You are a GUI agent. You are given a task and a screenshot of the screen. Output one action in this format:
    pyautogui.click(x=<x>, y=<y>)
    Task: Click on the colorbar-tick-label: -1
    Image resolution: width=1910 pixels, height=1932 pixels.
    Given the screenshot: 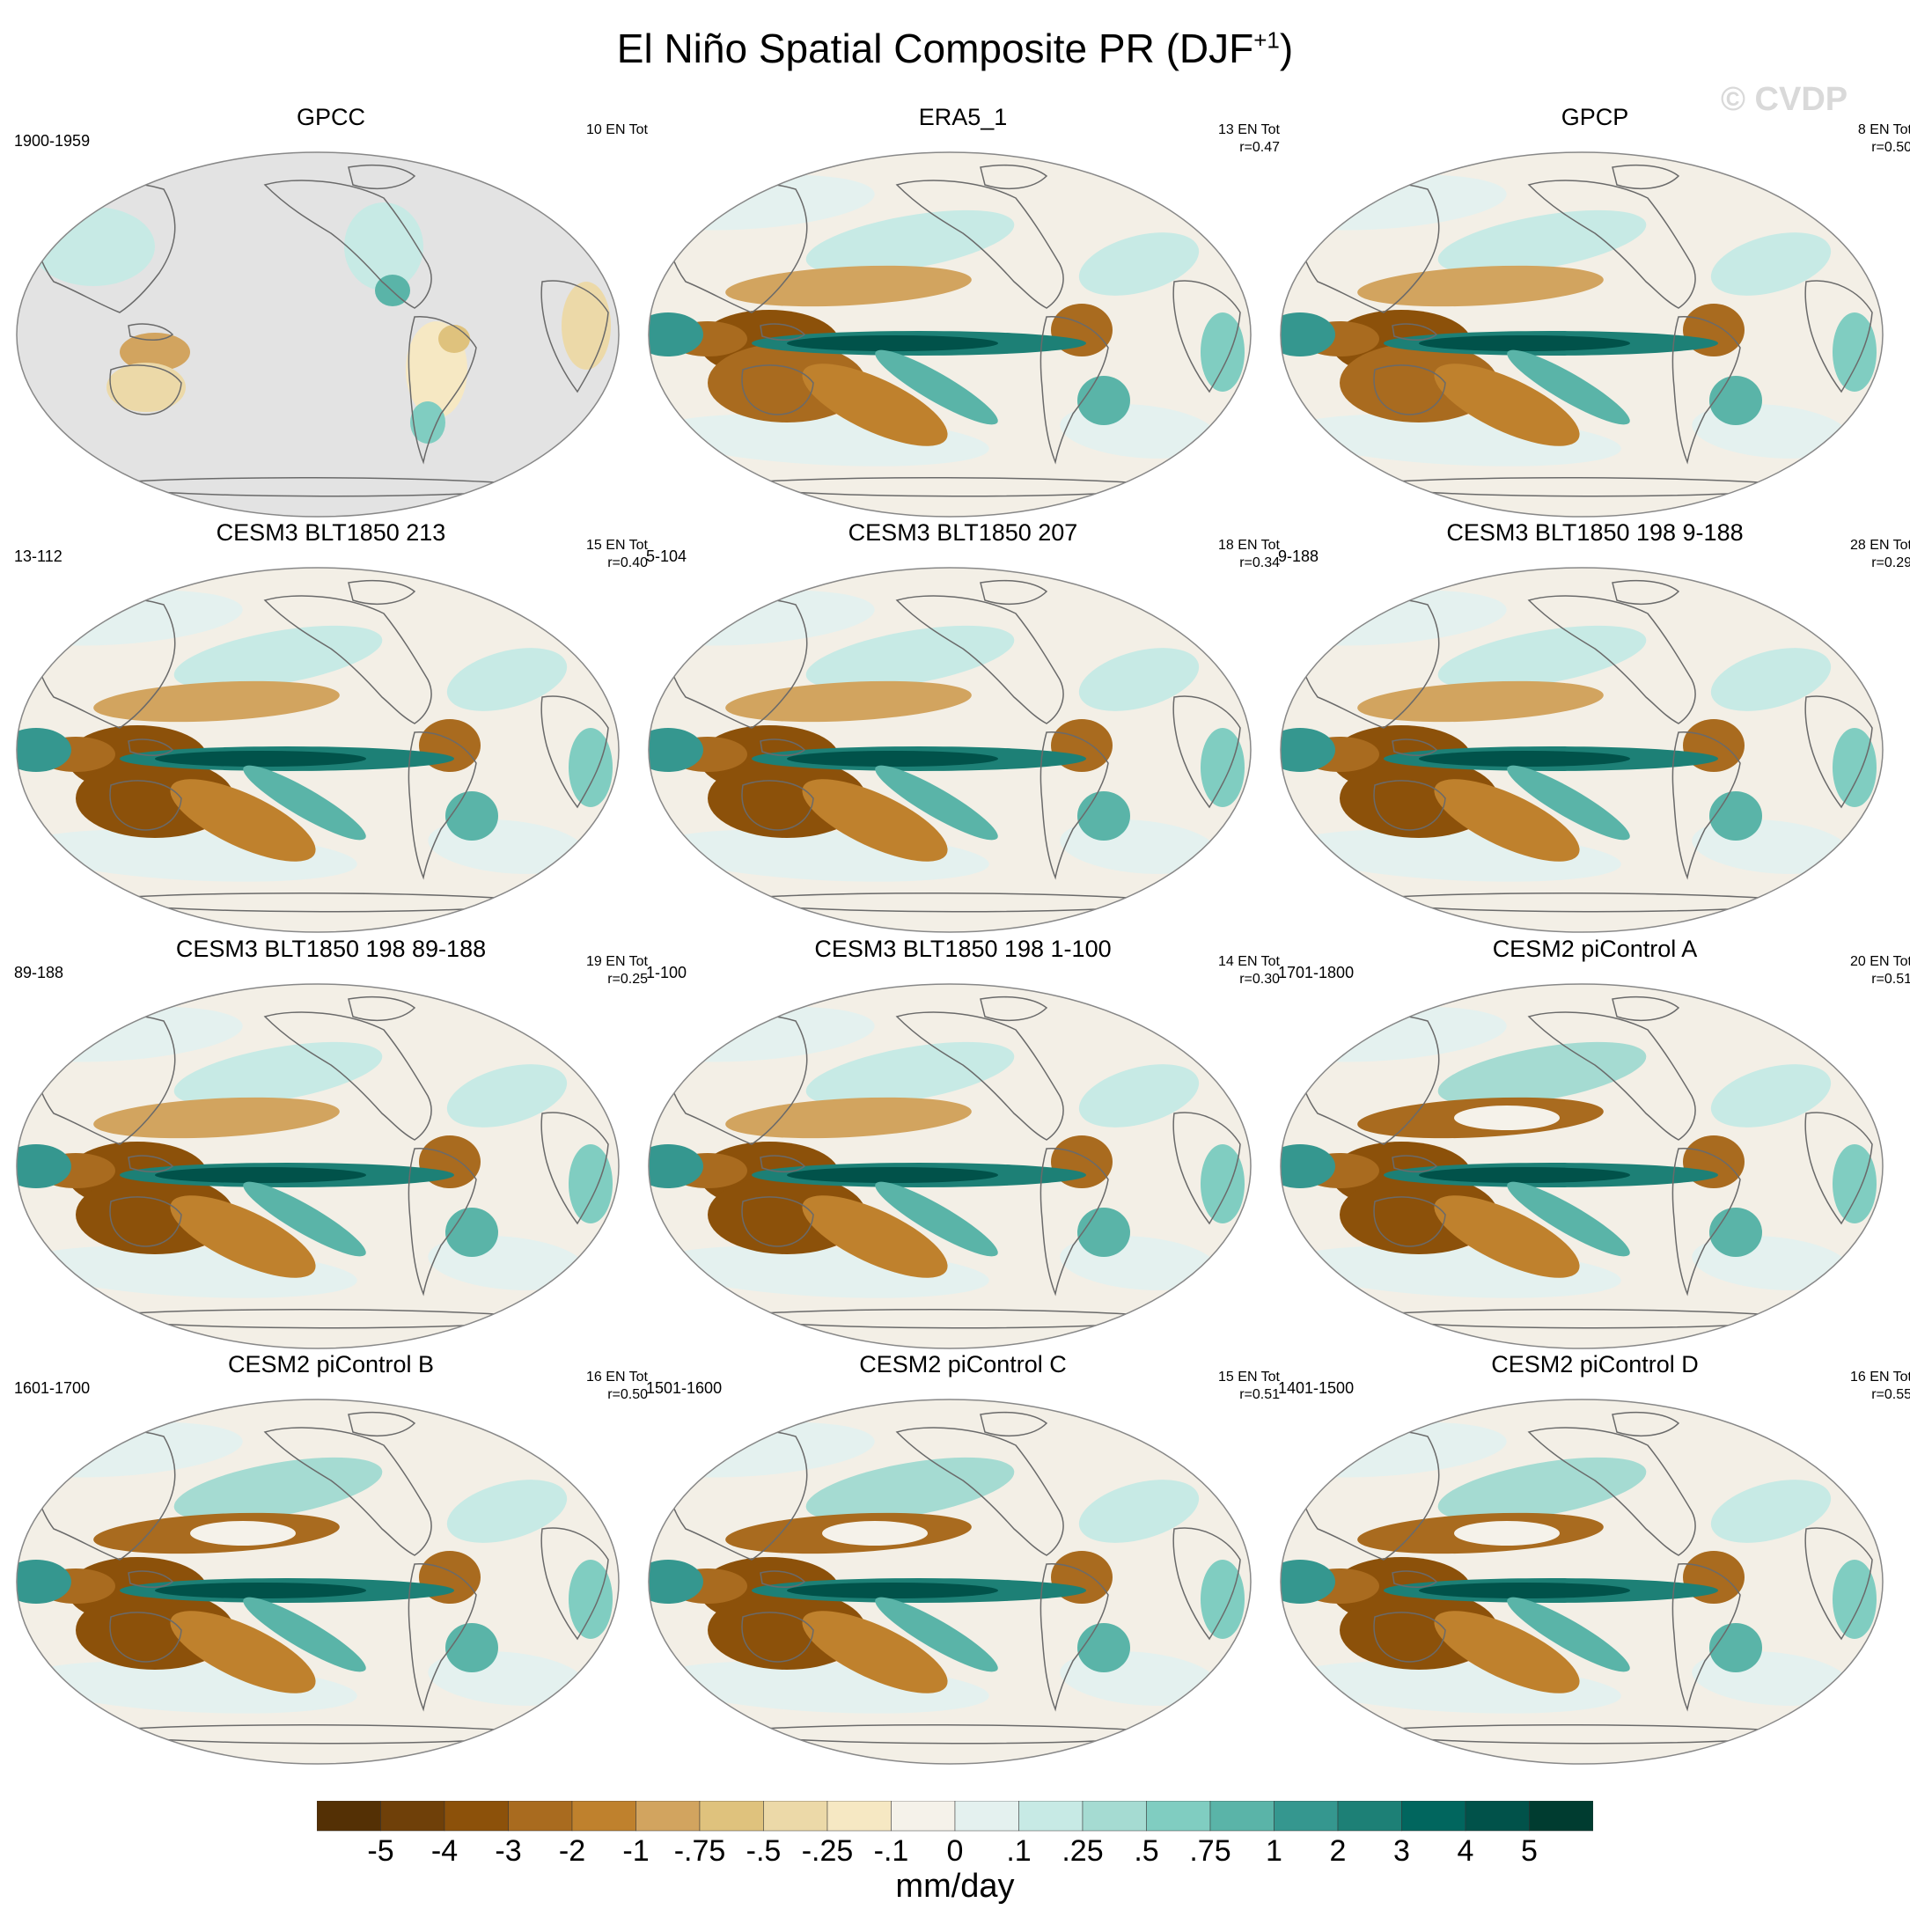 What is the action you would take?
    pyautogui.click(x=635, y=1848)
    